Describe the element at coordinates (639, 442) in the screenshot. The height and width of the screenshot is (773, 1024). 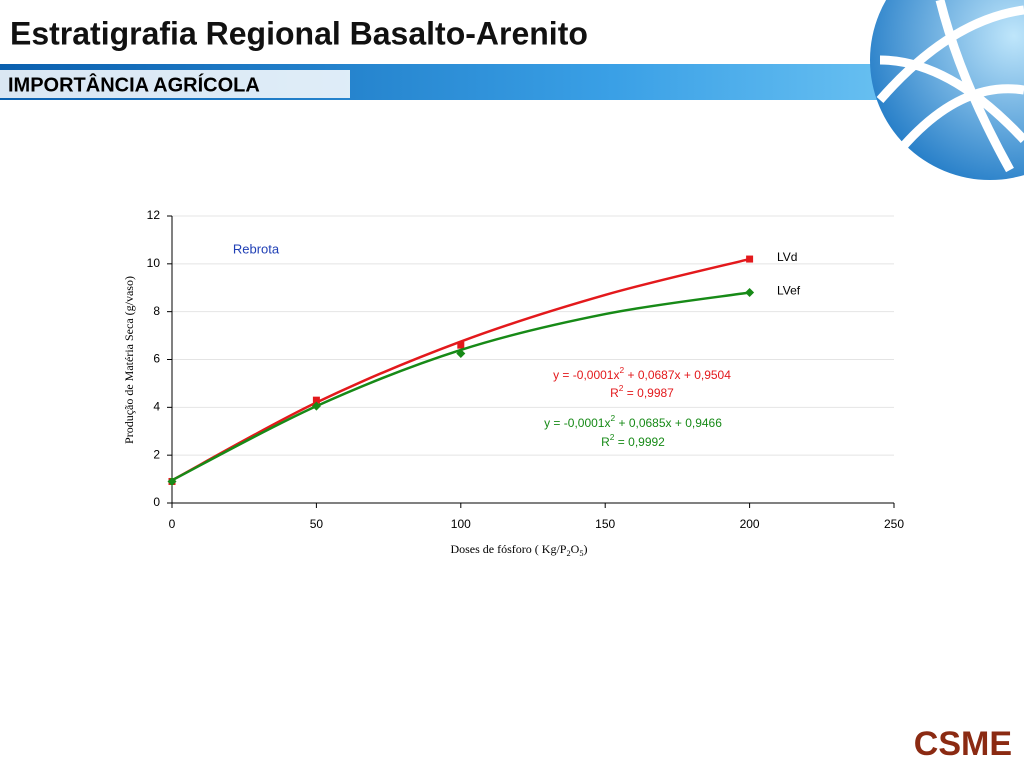
I see `text-part: = 0,9992` at that location.